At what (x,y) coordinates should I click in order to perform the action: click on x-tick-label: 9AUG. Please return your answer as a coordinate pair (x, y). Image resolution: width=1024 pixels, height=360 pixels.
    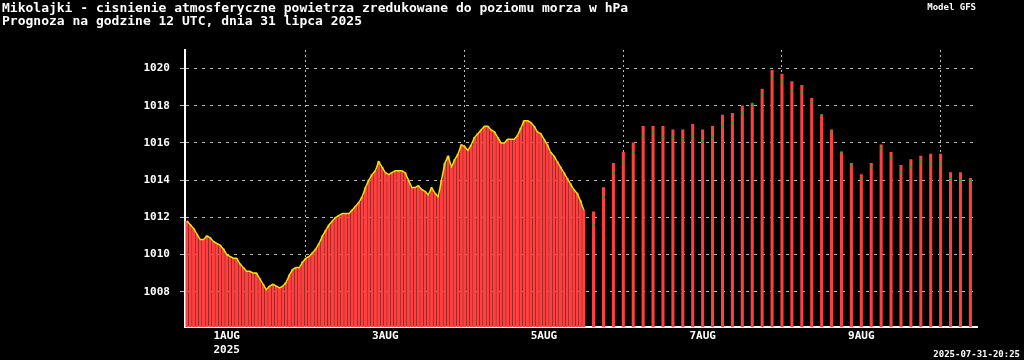
    Looking at the image, I should click on (861, 336).